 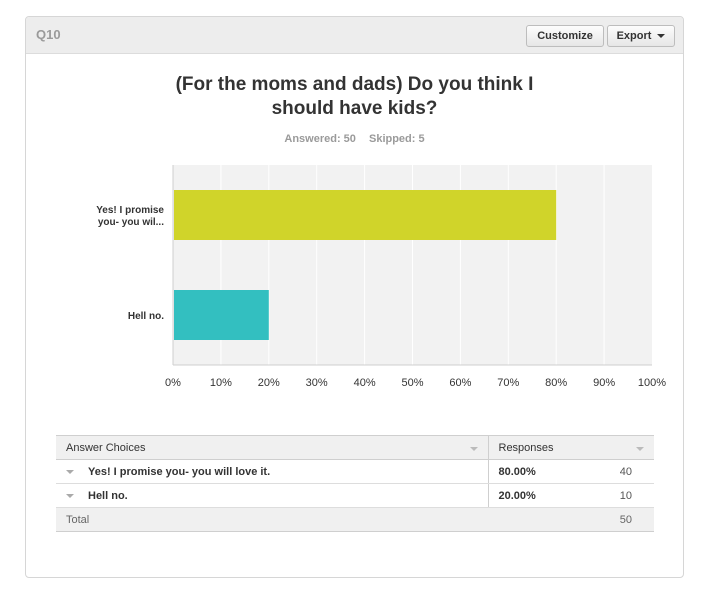 I want to click on card-header: Q10 Customize Export, so click(x=354, y=35).